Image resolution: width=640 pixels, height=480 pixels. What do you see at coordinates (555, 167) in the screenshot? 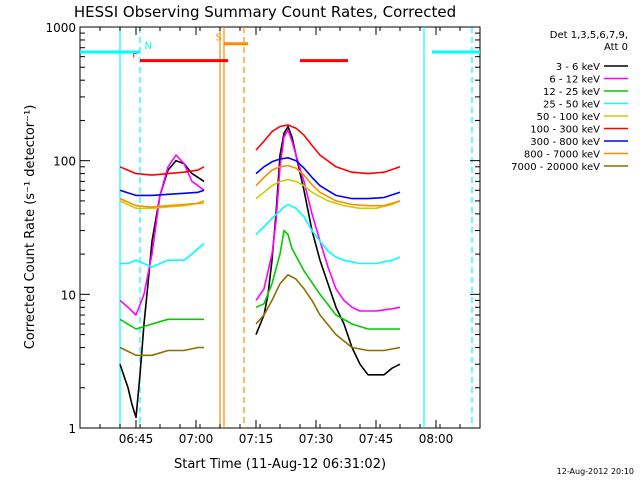
I see `legend-label: 7000 - 20000 keV` at bounding box center [555, 167].